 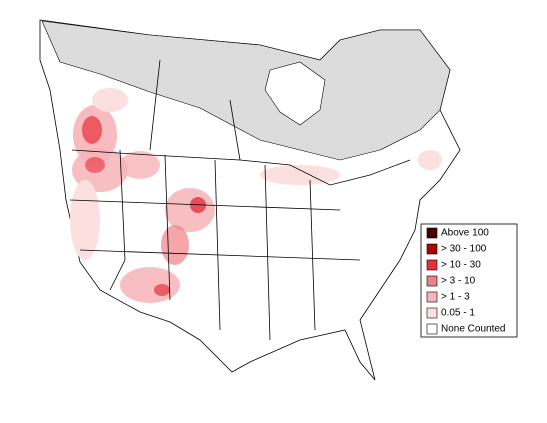 What do you see at coordinates (455, 297) in the screenshot?
I see `legend-label: > 1 - 3` at bounding box center [455, 297].